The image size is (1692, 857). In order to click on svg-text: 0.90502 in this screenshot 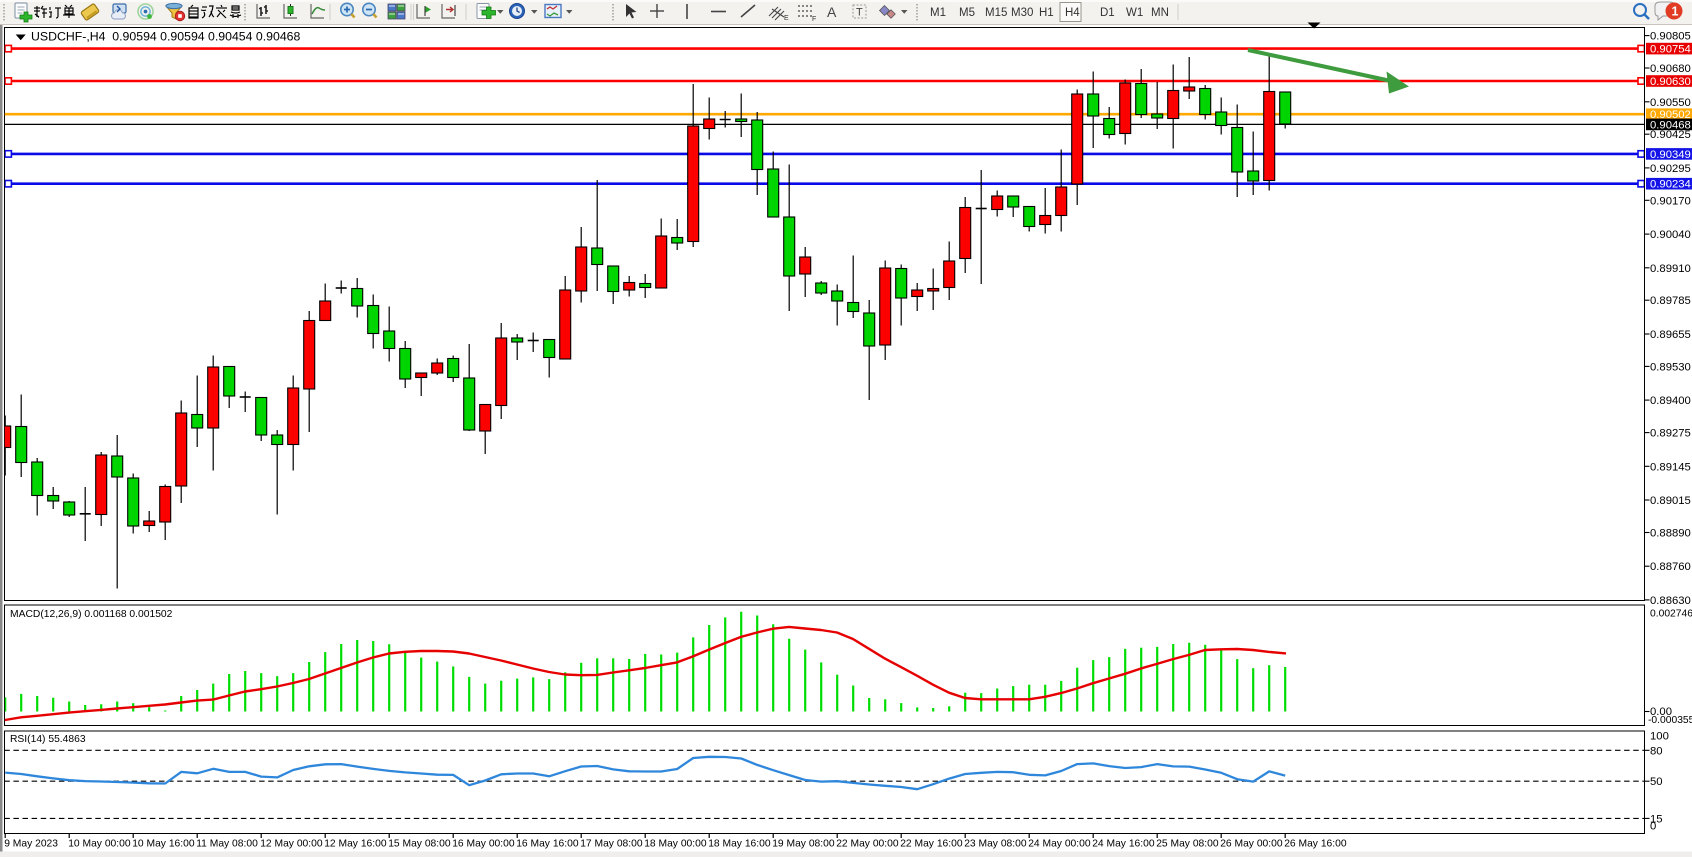, I will do `click(1670, 115)`.